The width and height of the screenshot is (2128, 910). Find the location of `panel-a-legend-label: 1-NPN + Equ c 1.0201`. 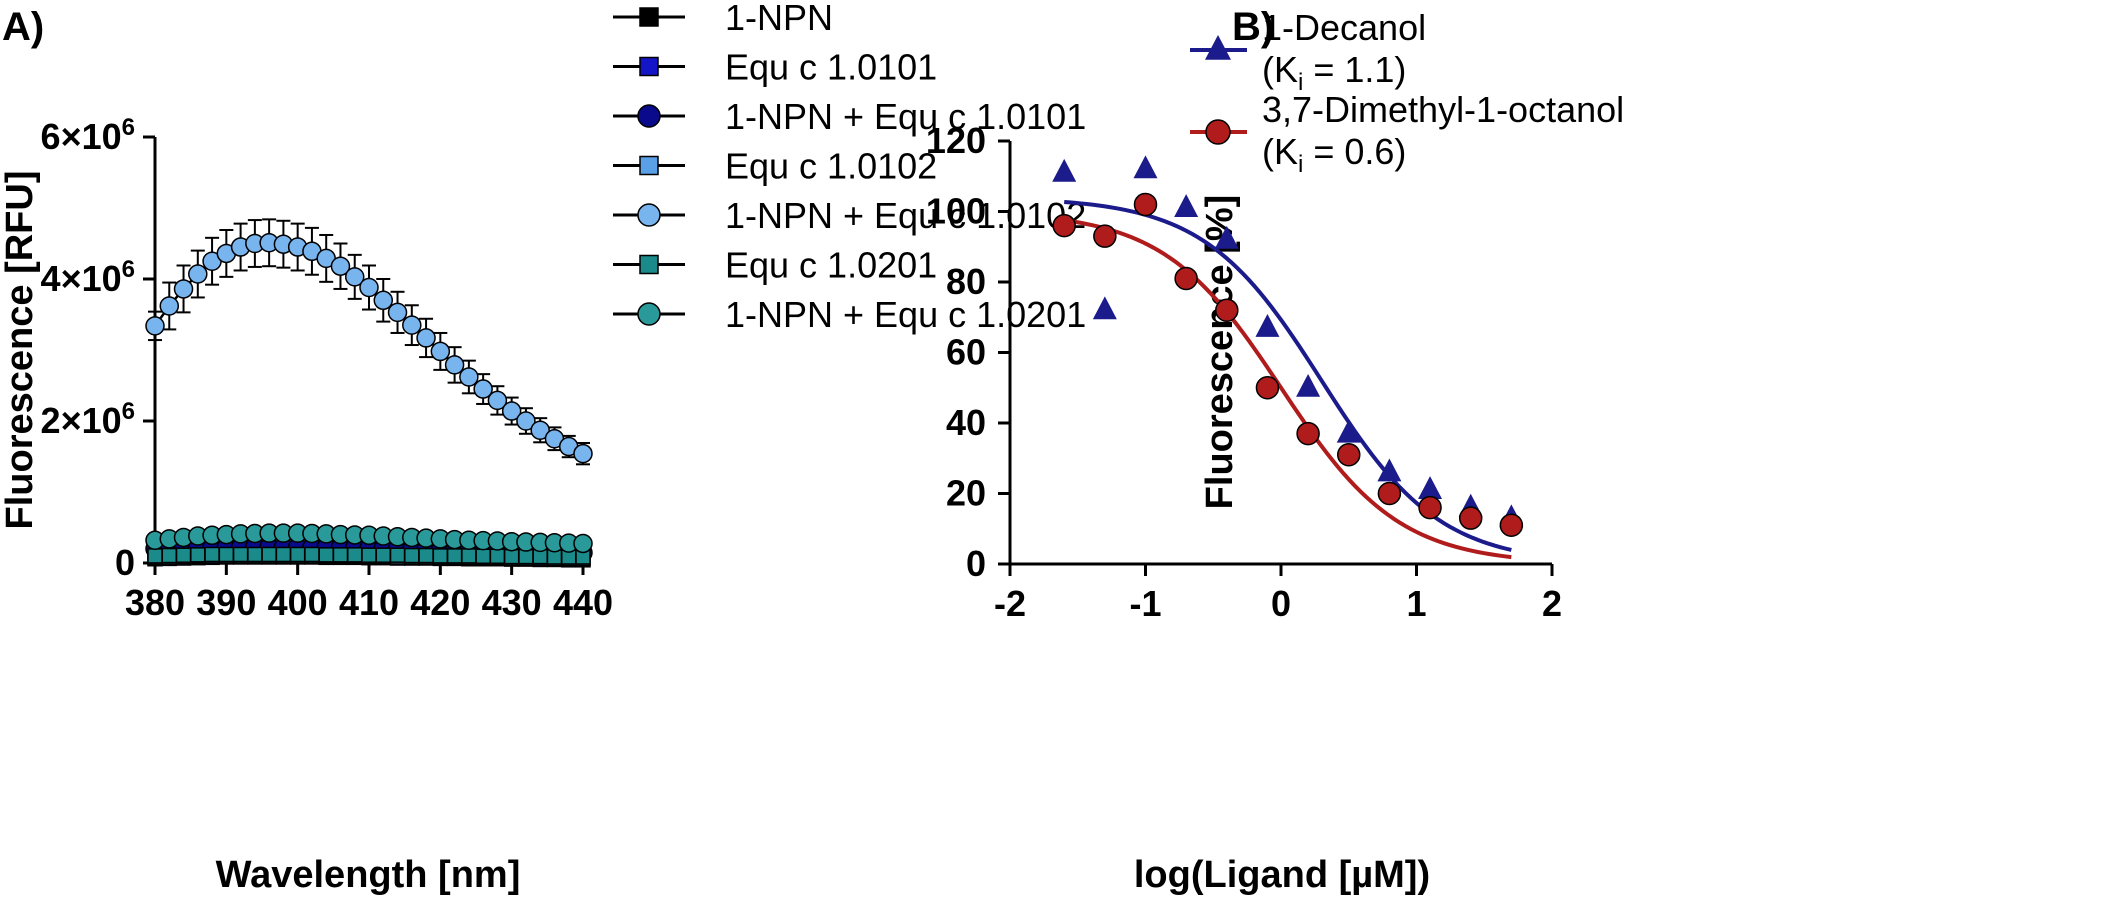

panel-a-legend-label: 1-NPN + Equ c 1.0201 is located at coordinates (905, 314).